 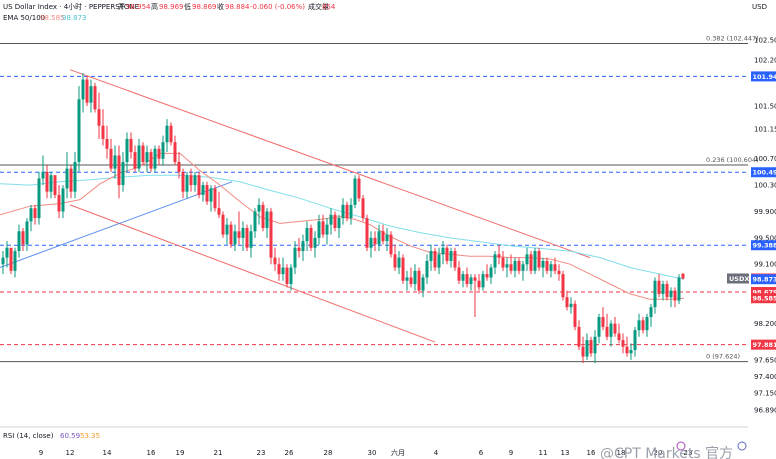 I want to click on y-tick-label: 99.500, so click(x=765, y=238).